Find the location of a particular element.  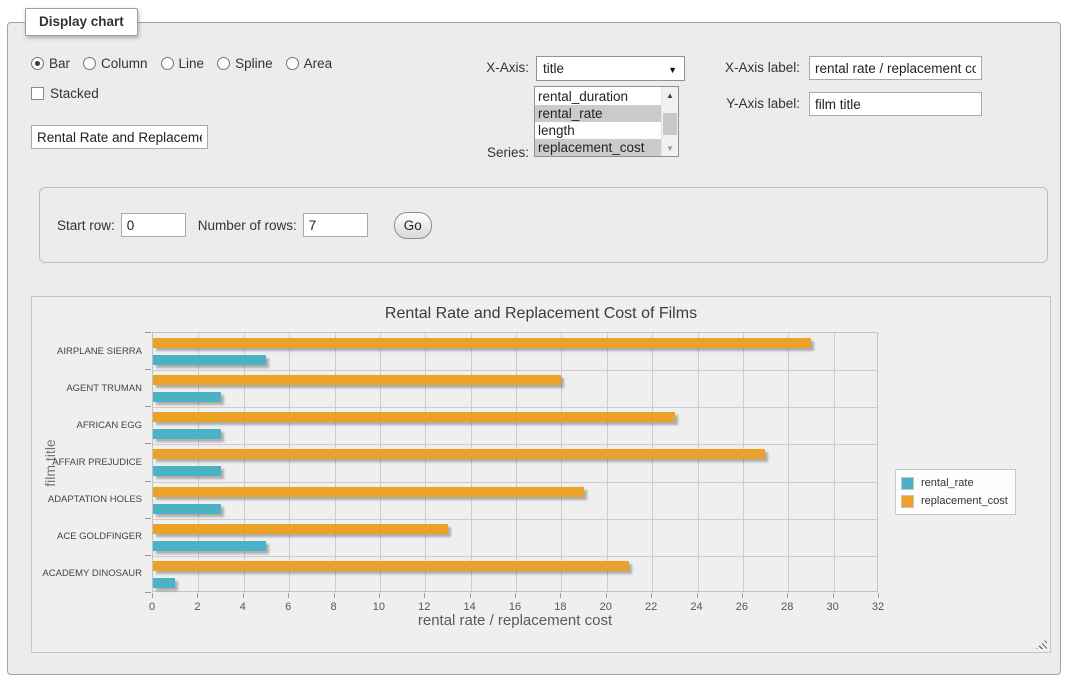

radio-line-control is located at coordinates (167, 63).